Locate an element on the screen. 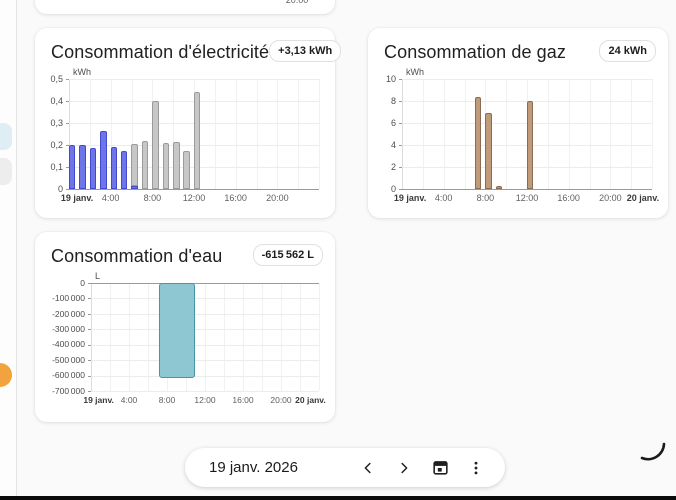  y-axis-label: -700 000 is located at coordinates (68, 390).